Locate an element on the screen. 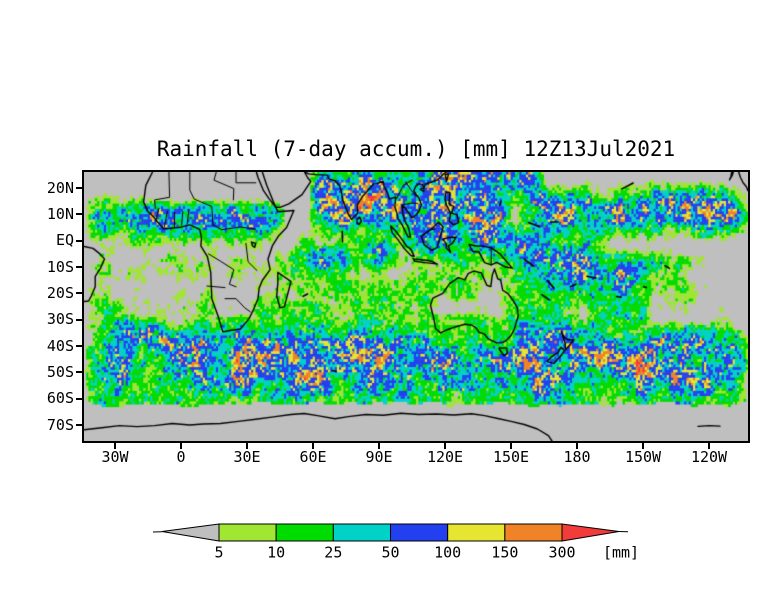  lon-tick-label: 180 is located at coordinates (577, 457).